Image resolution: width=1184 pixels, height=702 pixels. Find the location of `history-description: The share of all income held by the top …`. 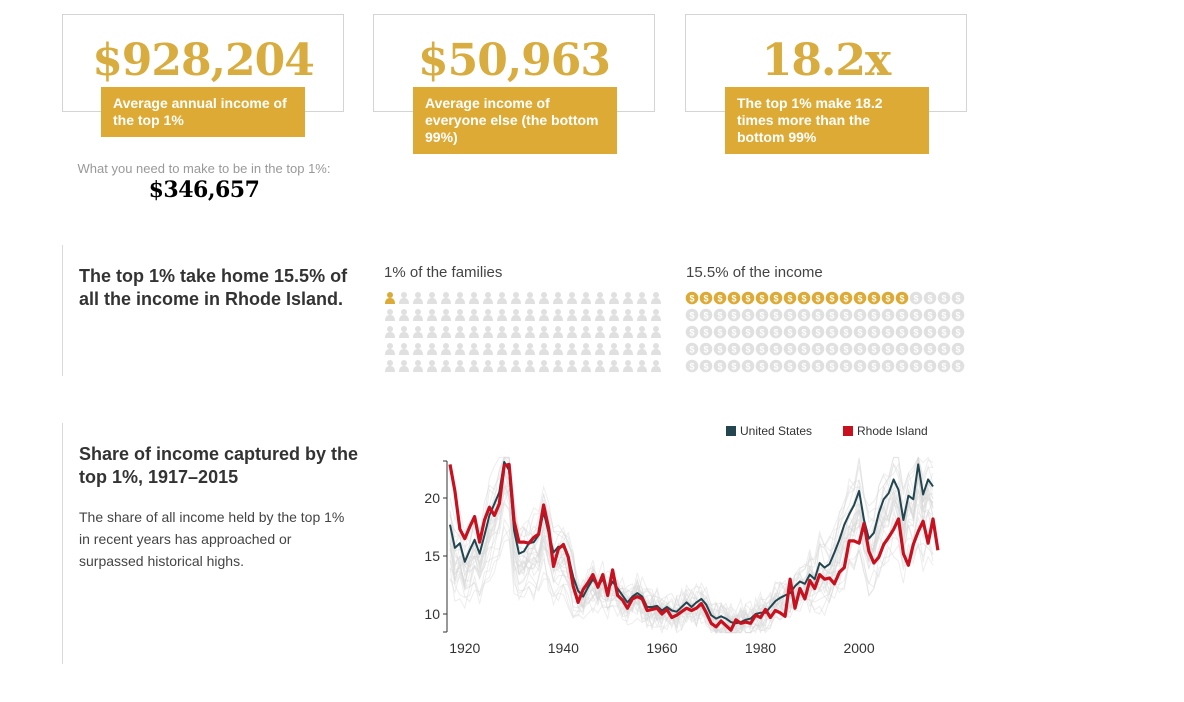

history-description: The share of all income held by the top … is located at coordinates (212, 539).